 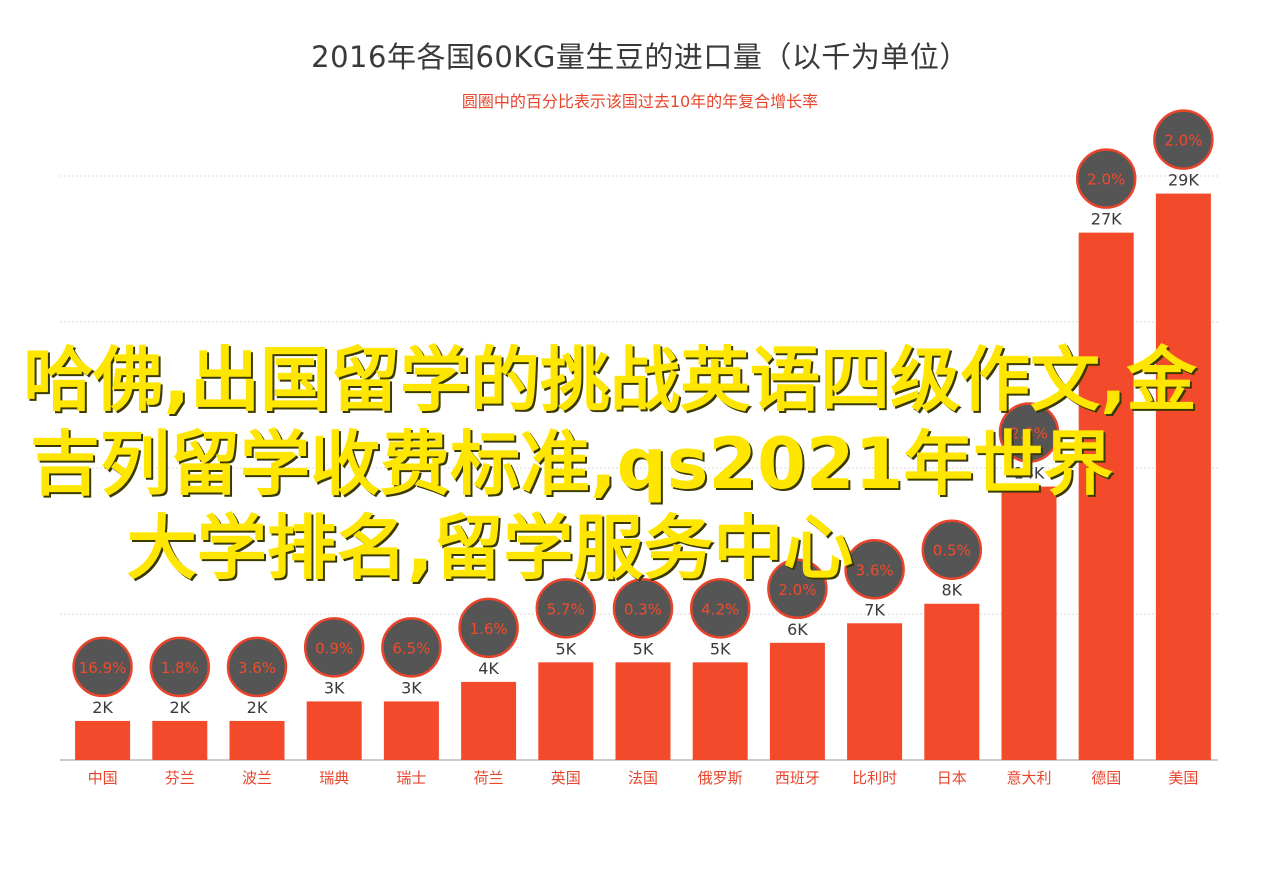 I want to click on growth-rate-label-6: 5.7%, so click(x=566, y=609).